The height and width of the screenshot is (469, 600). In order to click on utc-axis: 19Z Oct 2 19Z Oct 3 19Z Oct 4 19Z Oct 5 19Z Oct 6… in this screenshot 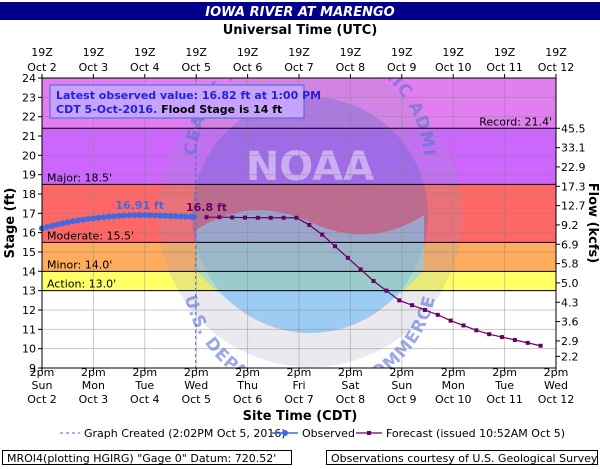, I will do `click(300, 62)`.